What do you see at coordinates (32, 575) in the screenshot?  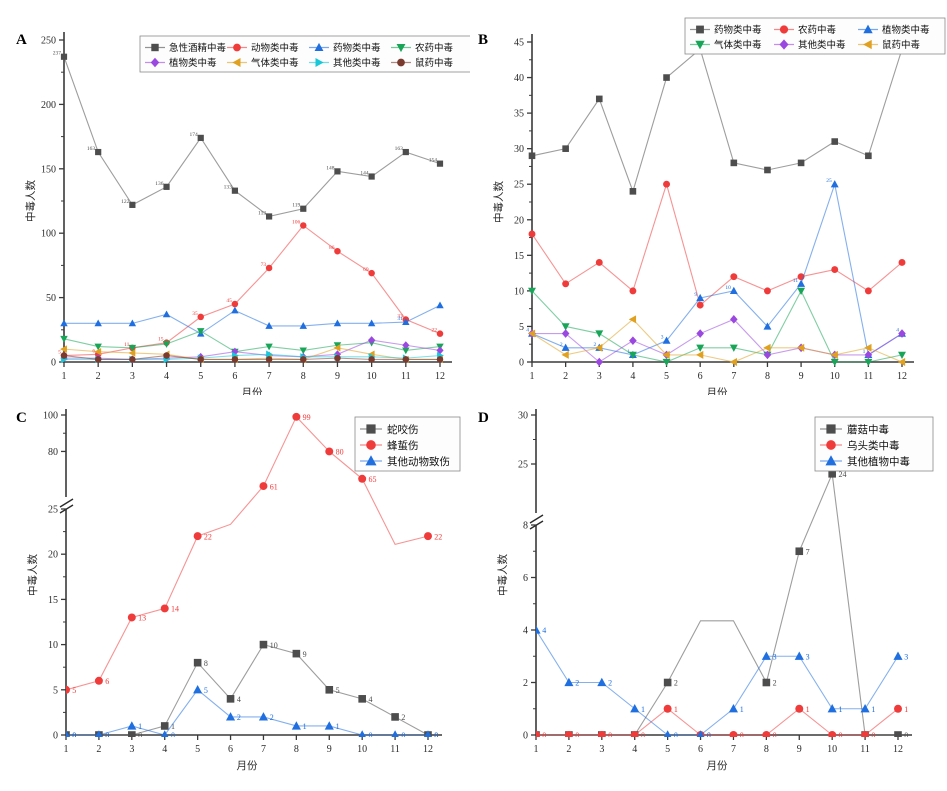 I see `y-axis-title: 中毒人数` at bounding box center [32, 575].